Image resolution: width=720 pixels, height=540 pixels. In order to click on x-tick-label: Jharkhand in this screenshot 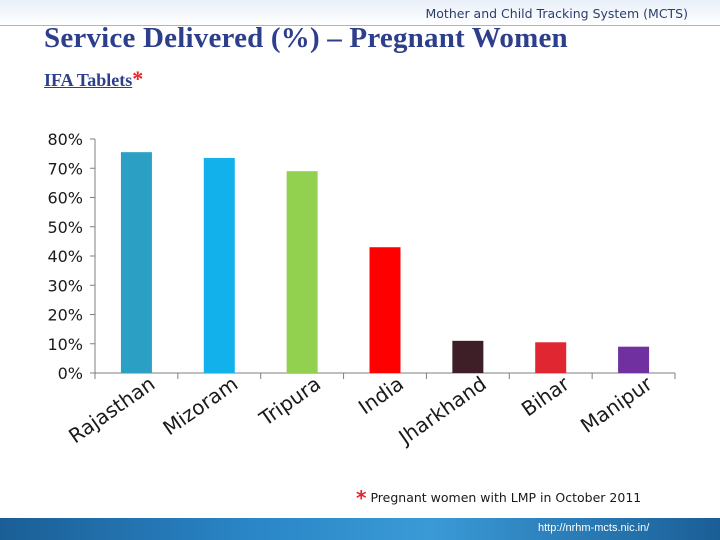, I will do `click(442, 410)`.